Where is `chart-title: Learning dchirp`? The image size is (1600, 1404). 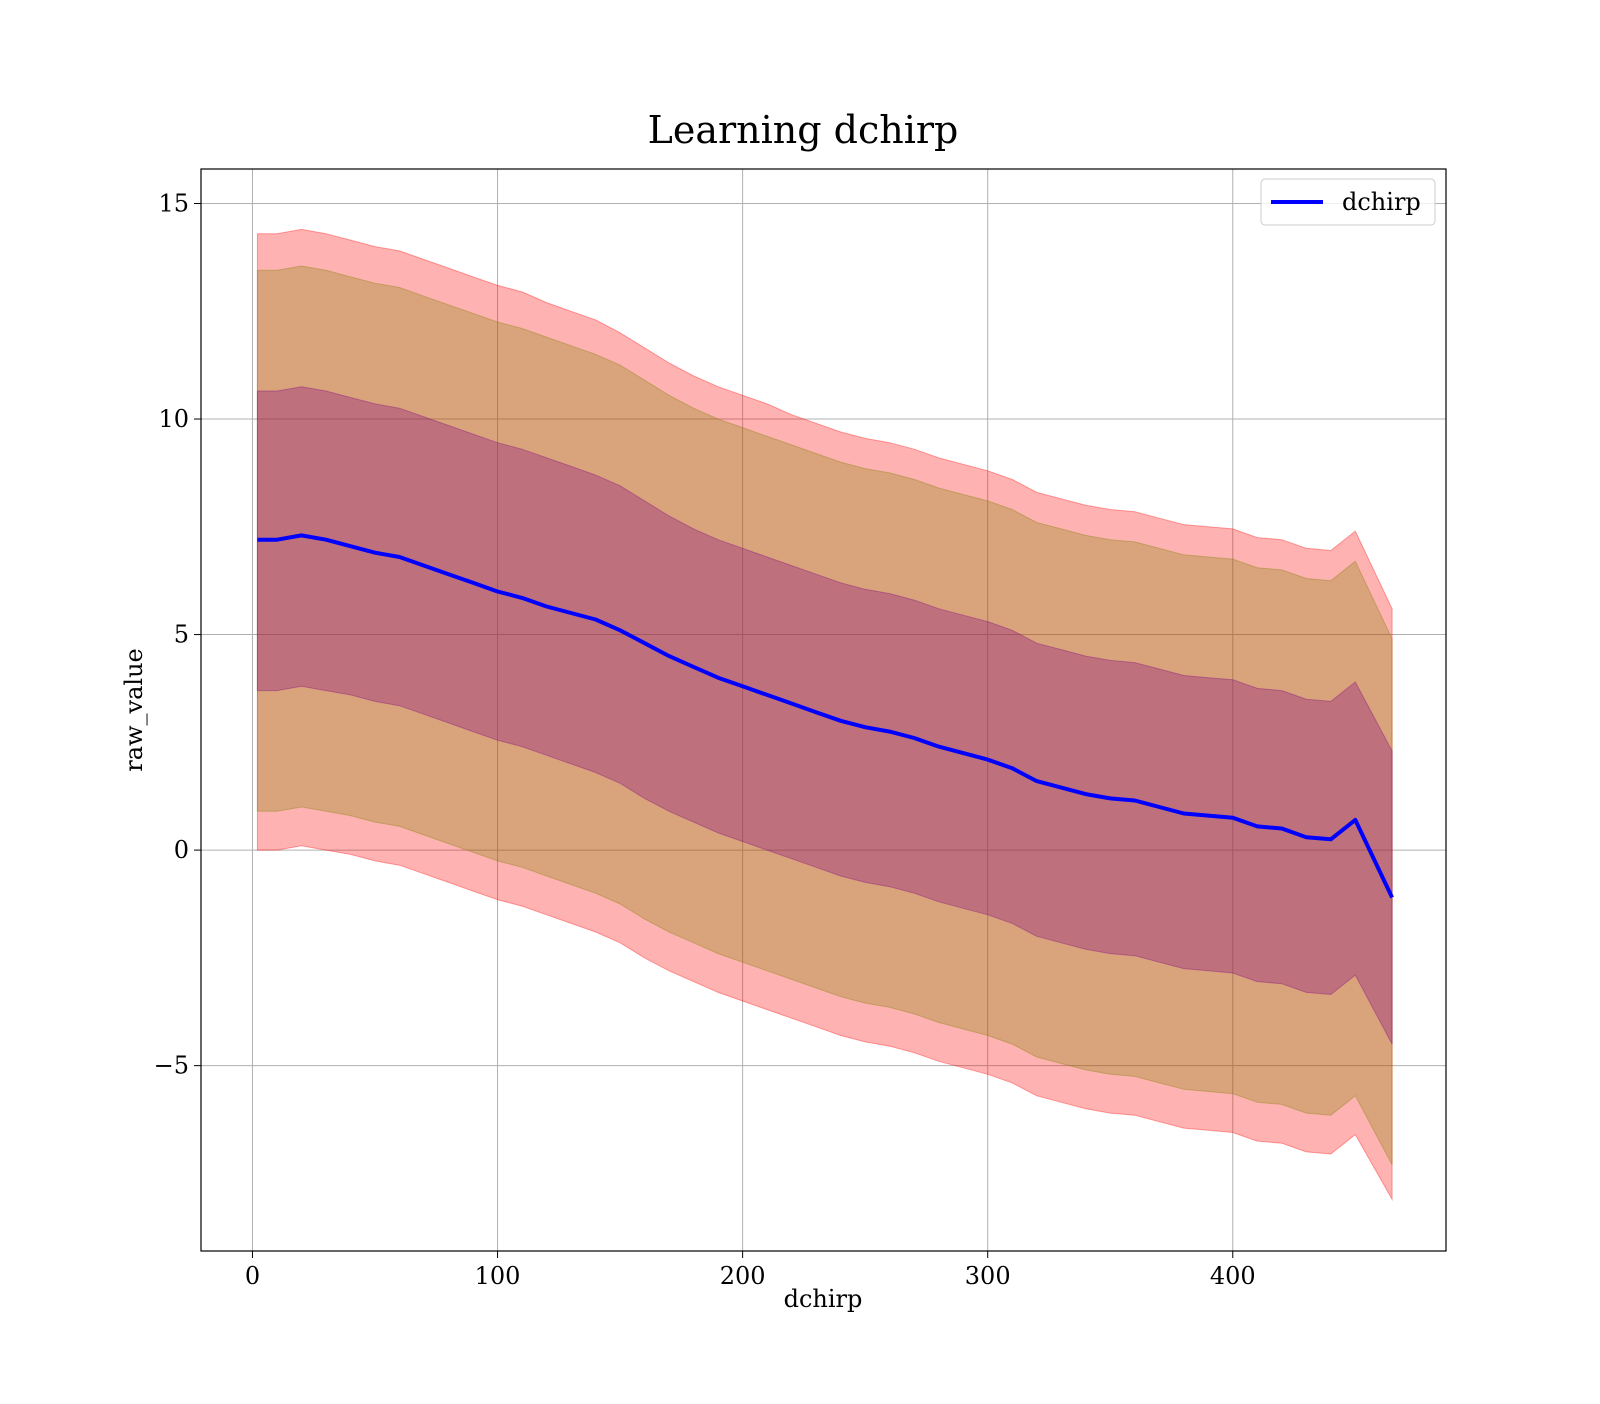
chart-title: Learning dchirp is located at coordinates (803, 130).